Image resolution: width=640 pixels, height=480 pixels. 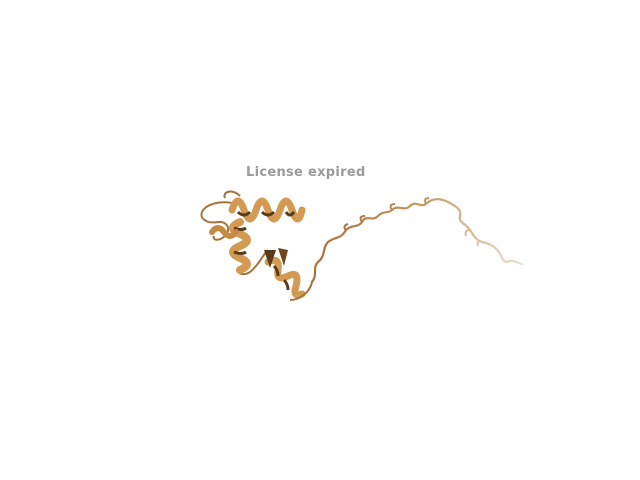 I want to click on coil-loop-left, so click(x=220, y=221).